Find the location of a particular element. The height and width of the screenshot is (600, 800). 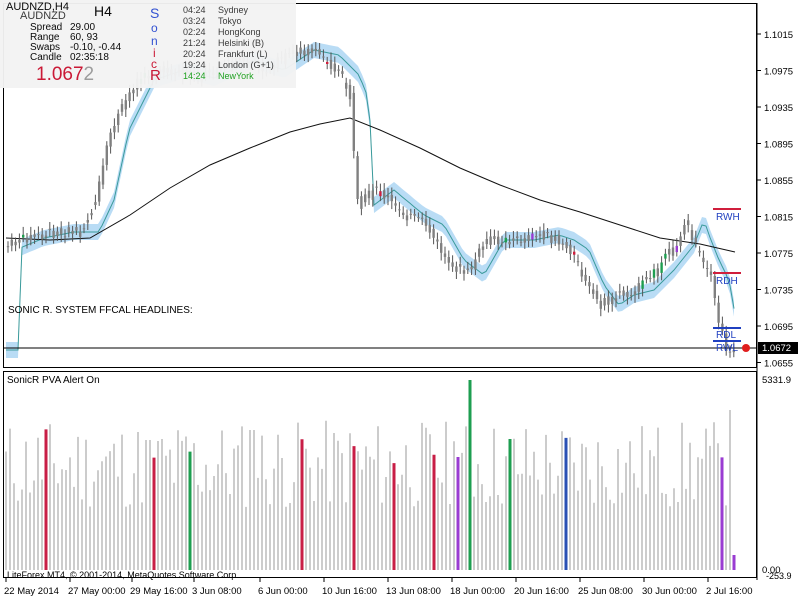

sonic-letter-n: n is located at coordinates (154, 41).